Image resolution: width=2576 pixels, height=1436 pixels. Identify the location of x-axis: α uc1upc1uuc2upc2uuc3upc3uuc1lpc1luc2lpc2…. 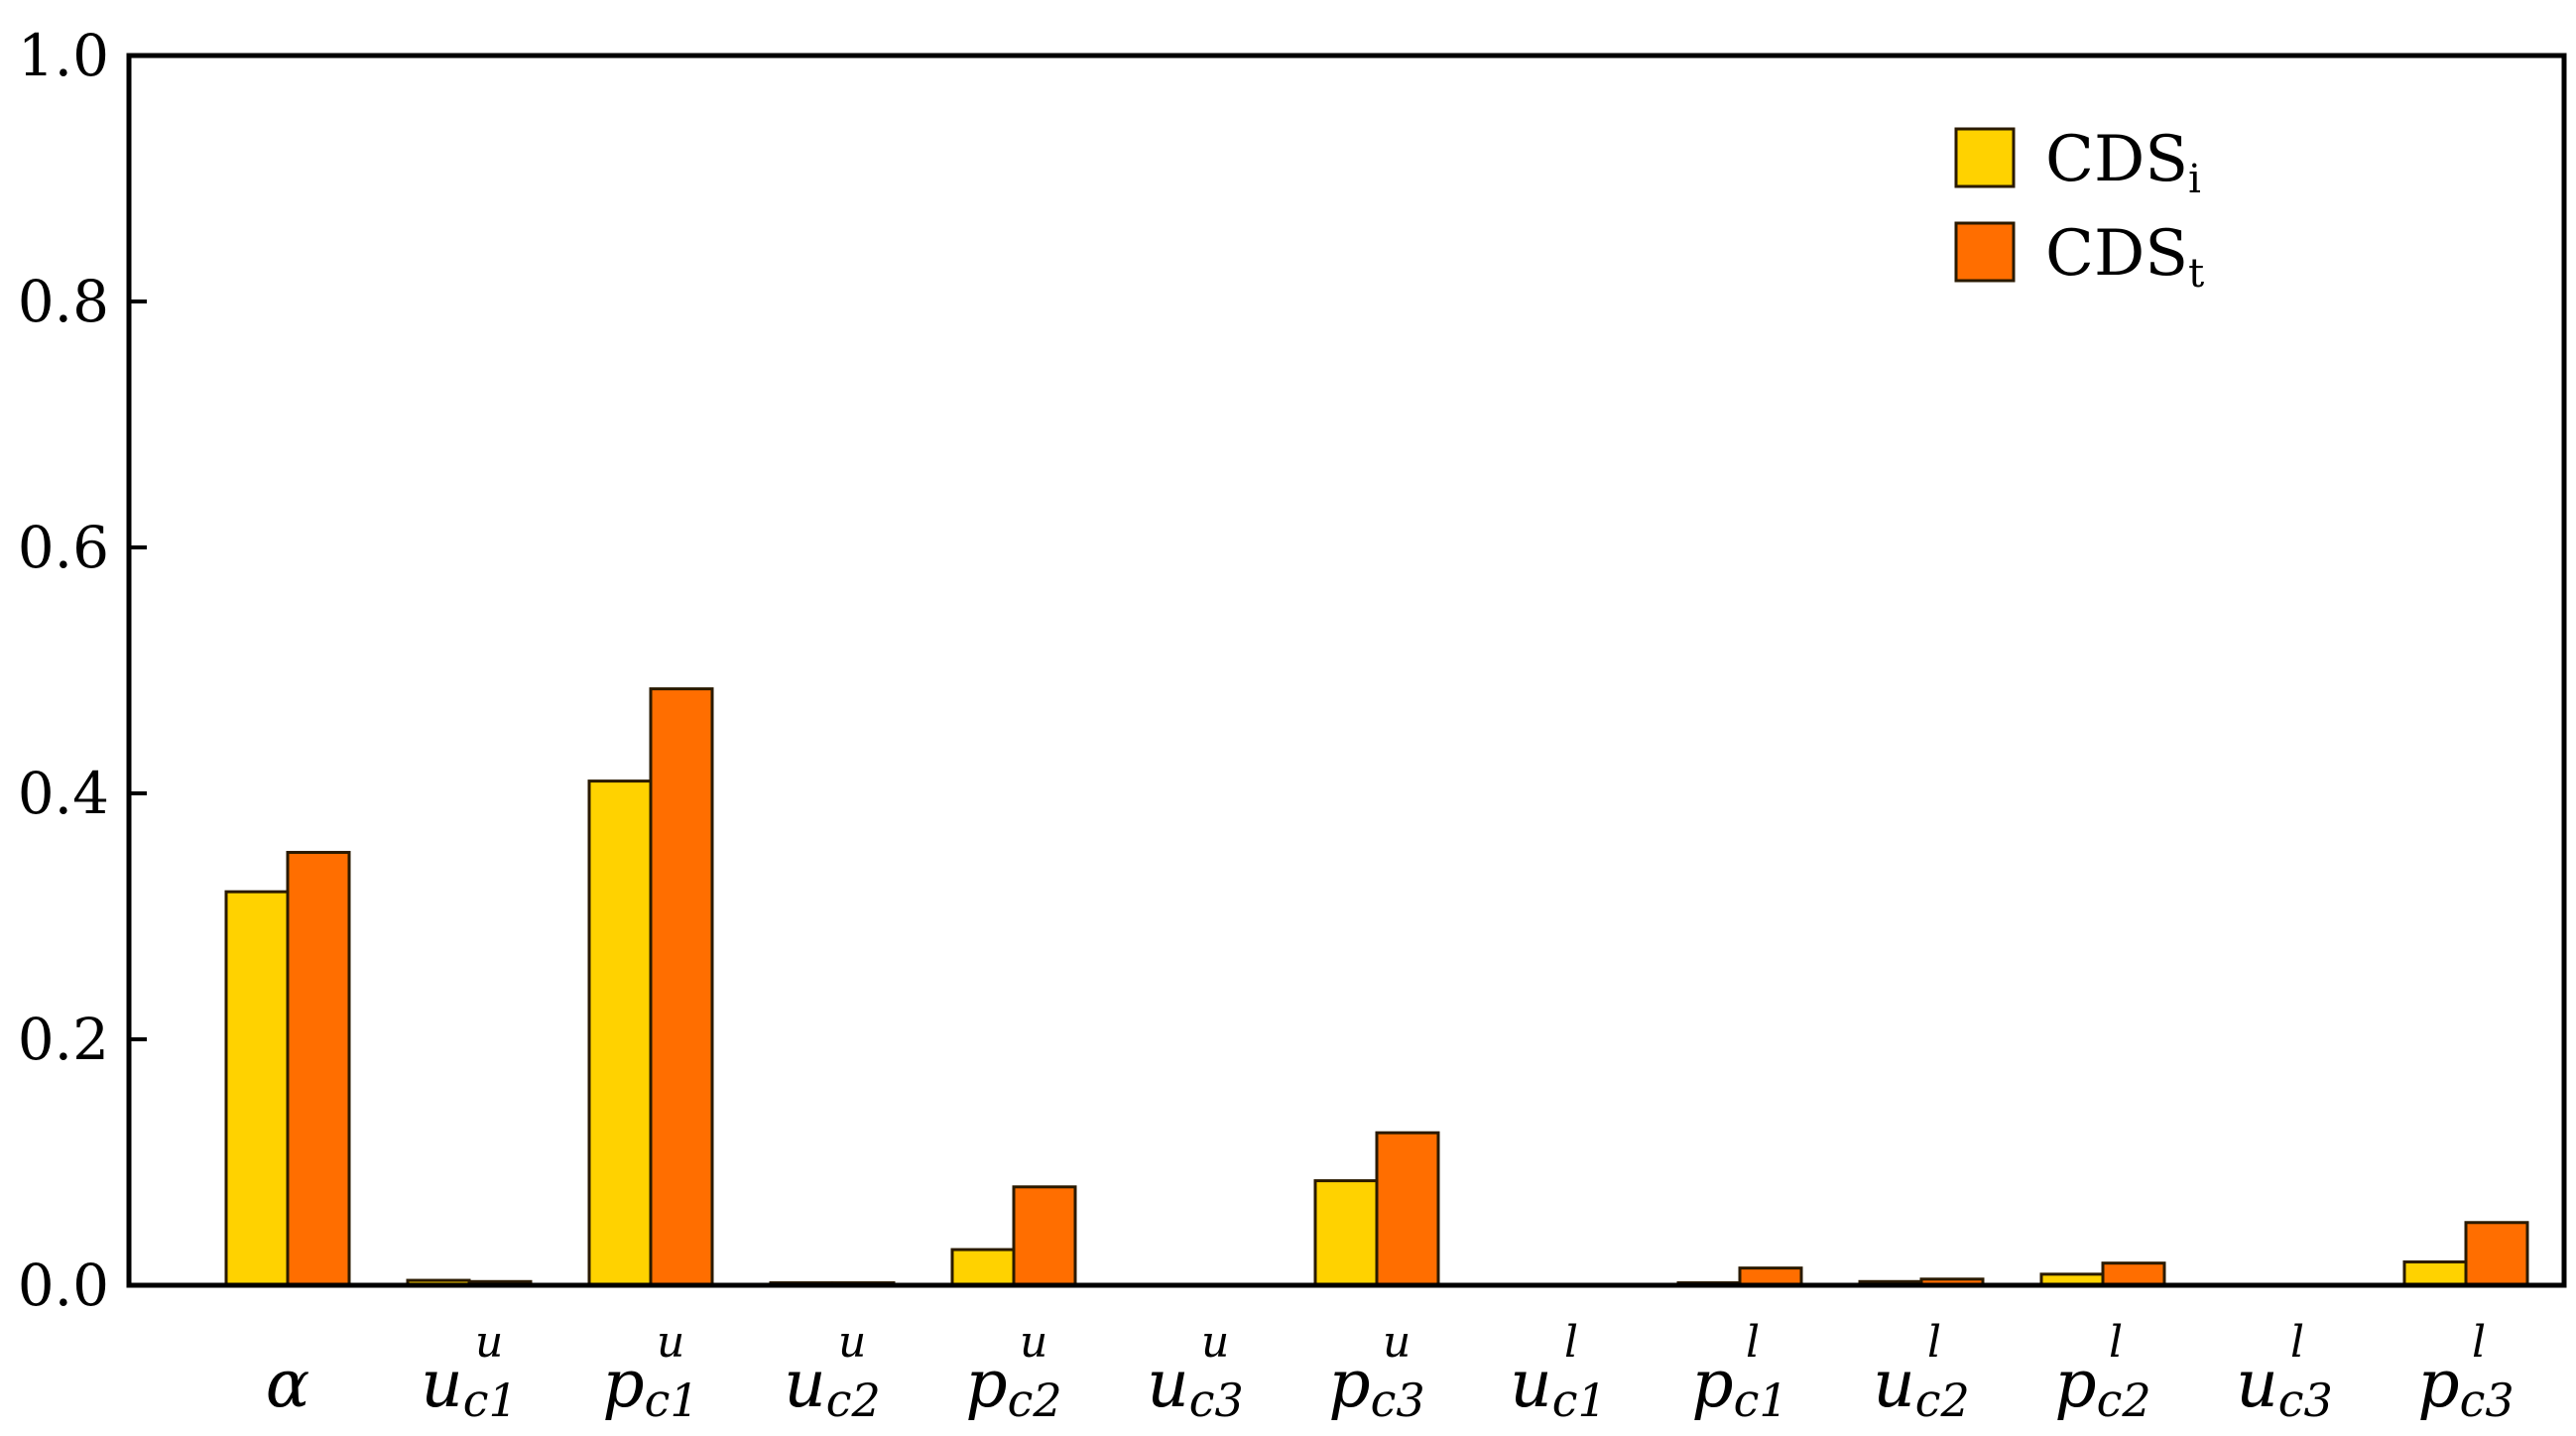
(1390, 1372).